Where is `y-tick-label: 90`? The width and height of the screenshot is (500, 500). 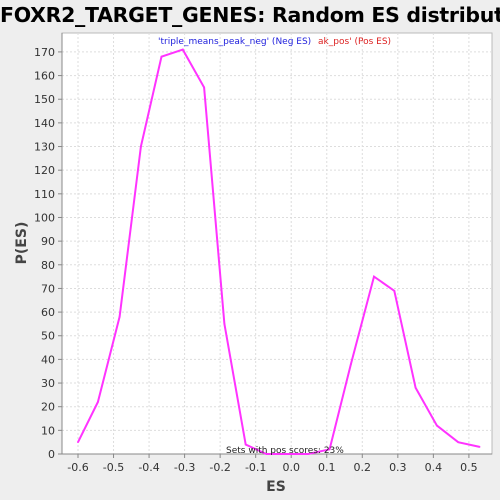 y-tick-label: 90 is located at coordinates (48, 241).